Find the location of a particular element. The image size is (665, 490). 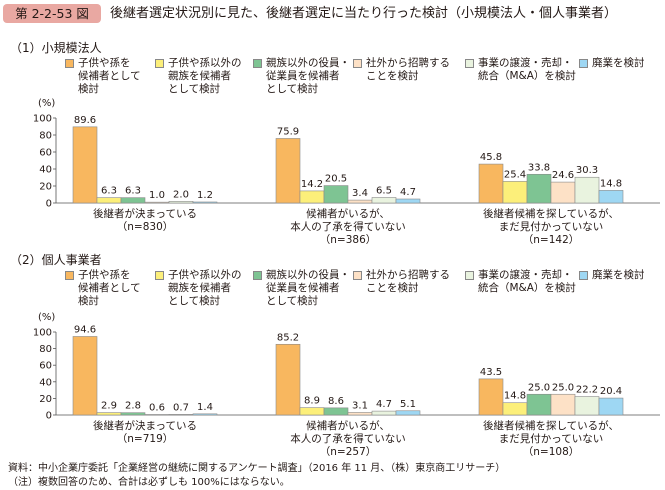

bar-value-label: 43.5 is located at coordinates (491, 372).